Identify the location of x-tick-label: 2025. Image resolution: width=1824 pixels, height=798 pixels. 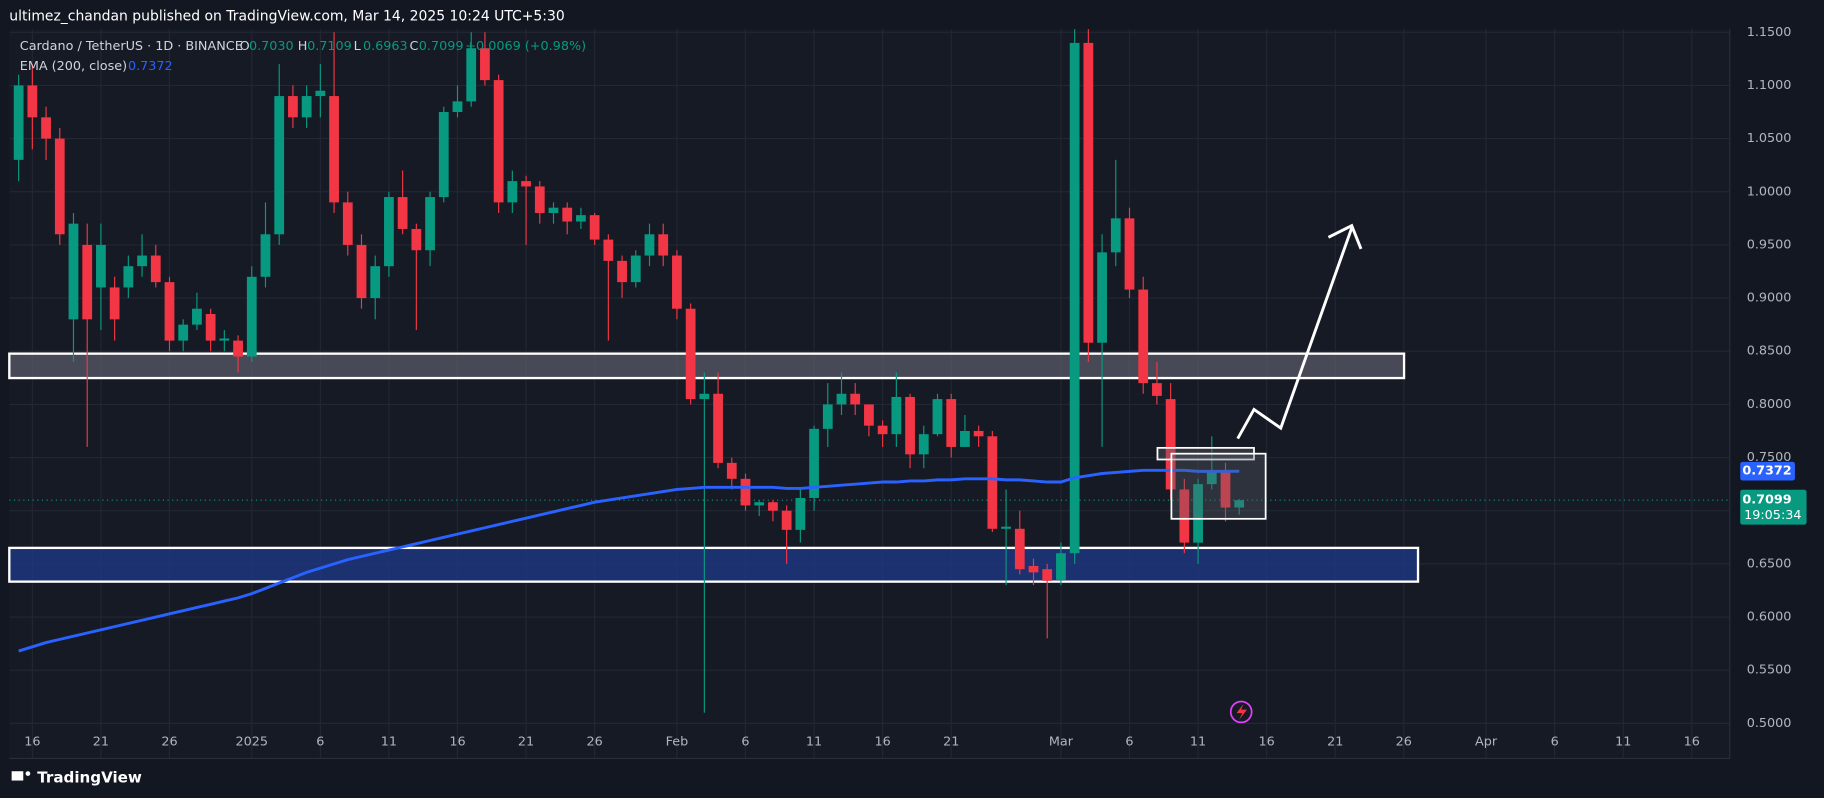
(252, 742).